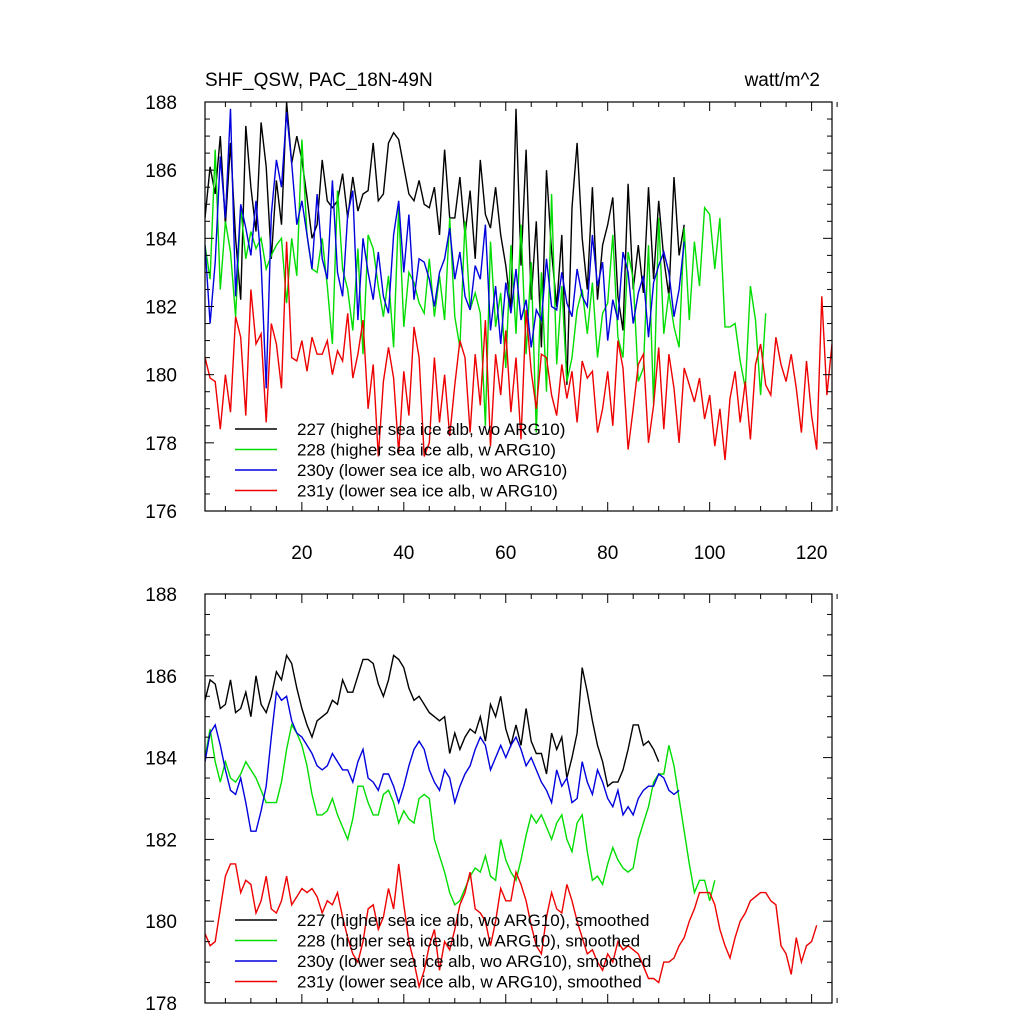  I want to click on x-tick-label: 80, so click(607, 553).